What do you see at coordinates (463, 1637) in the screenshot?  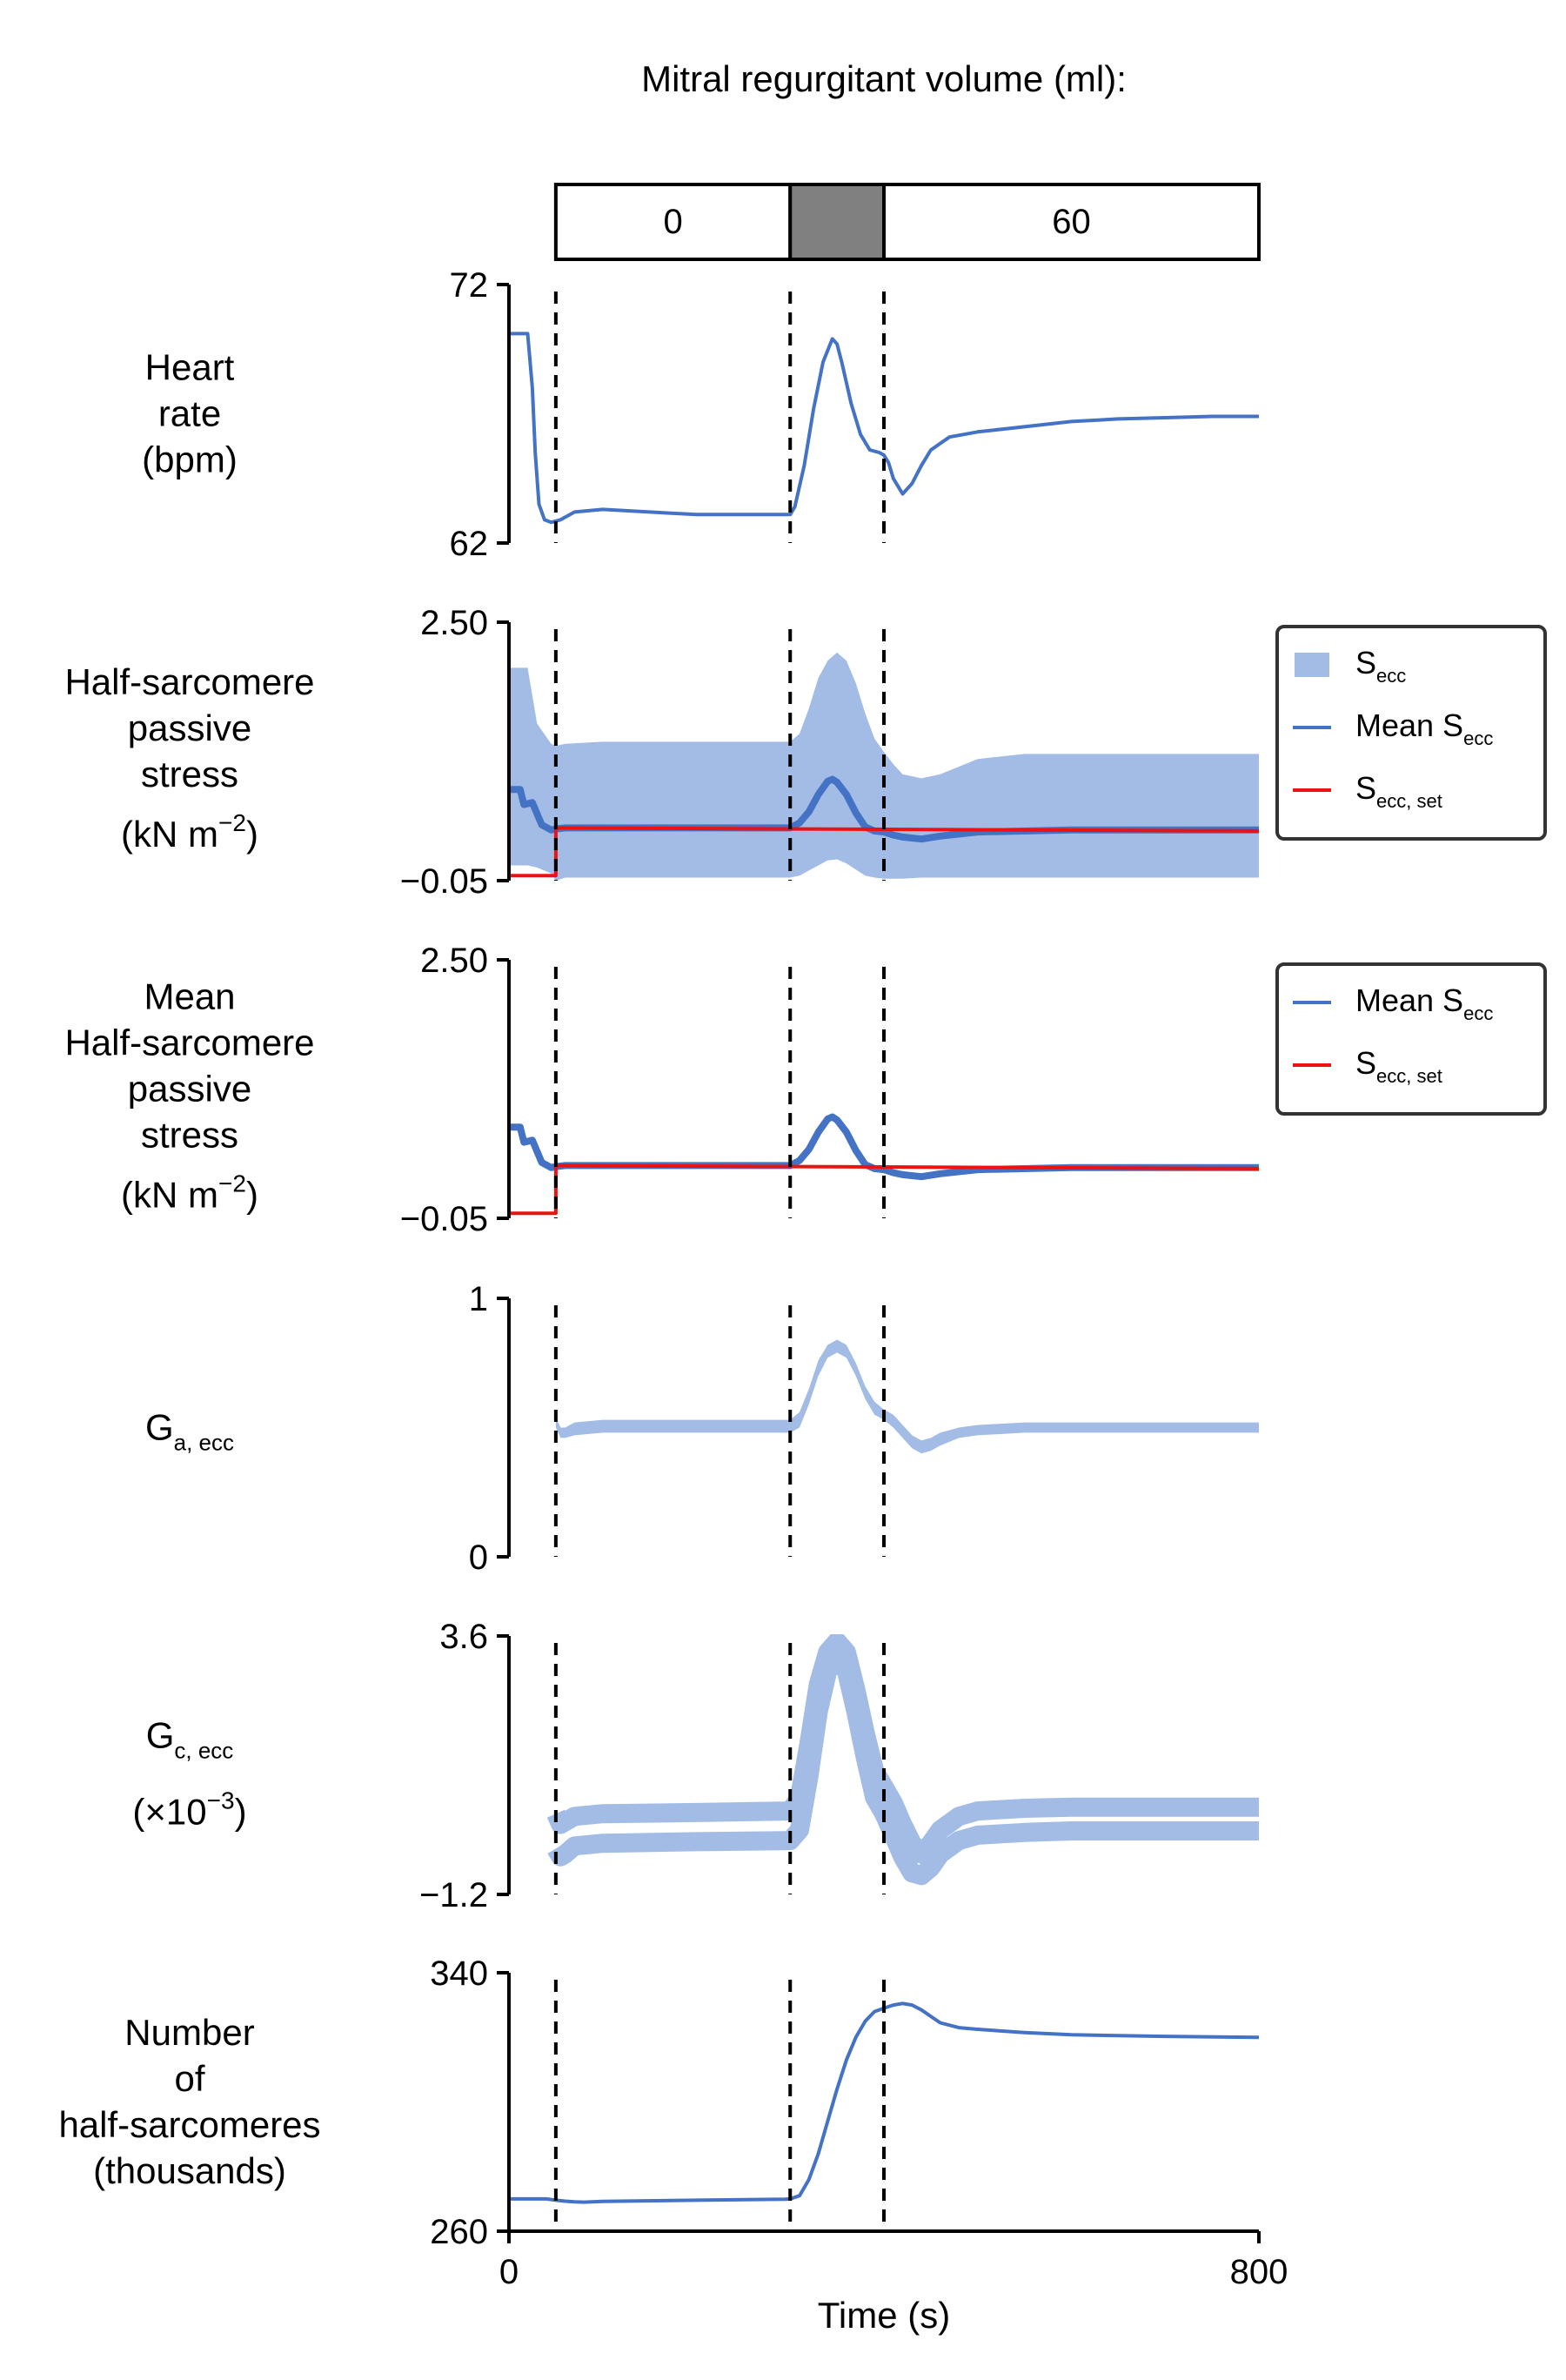 I see `y-tick-label: 3.6` at bounding box center [463, 1637].